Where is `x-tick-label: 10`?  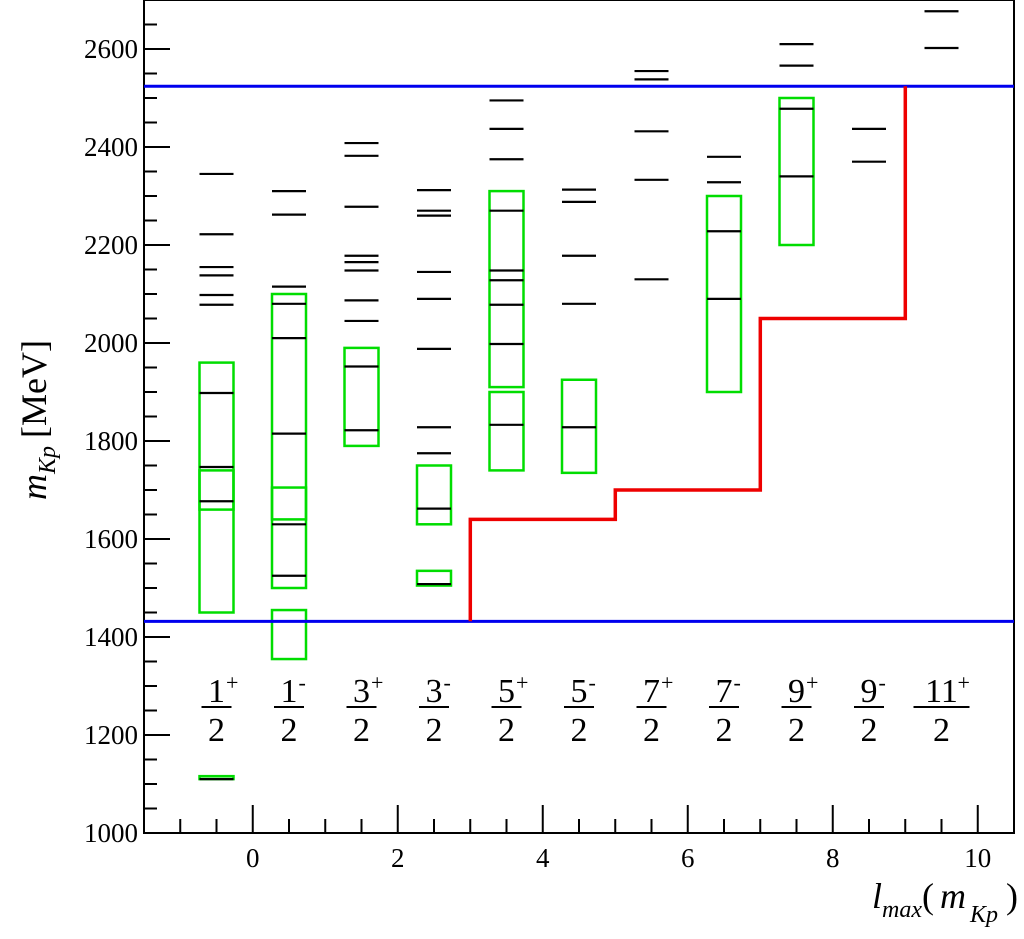
x-tick-label: 10 is located at coordinates (977, 858).